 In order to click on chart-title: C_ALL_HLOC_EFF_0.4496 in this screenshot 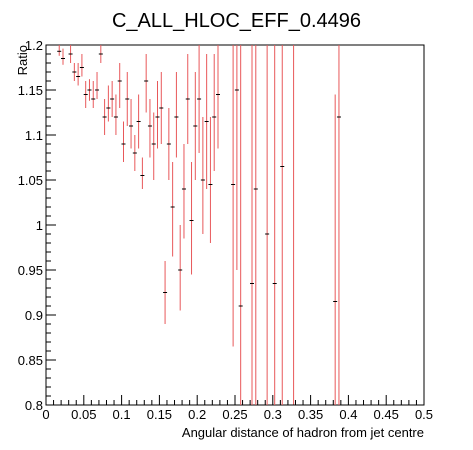, I will do `click(236, 21)`.